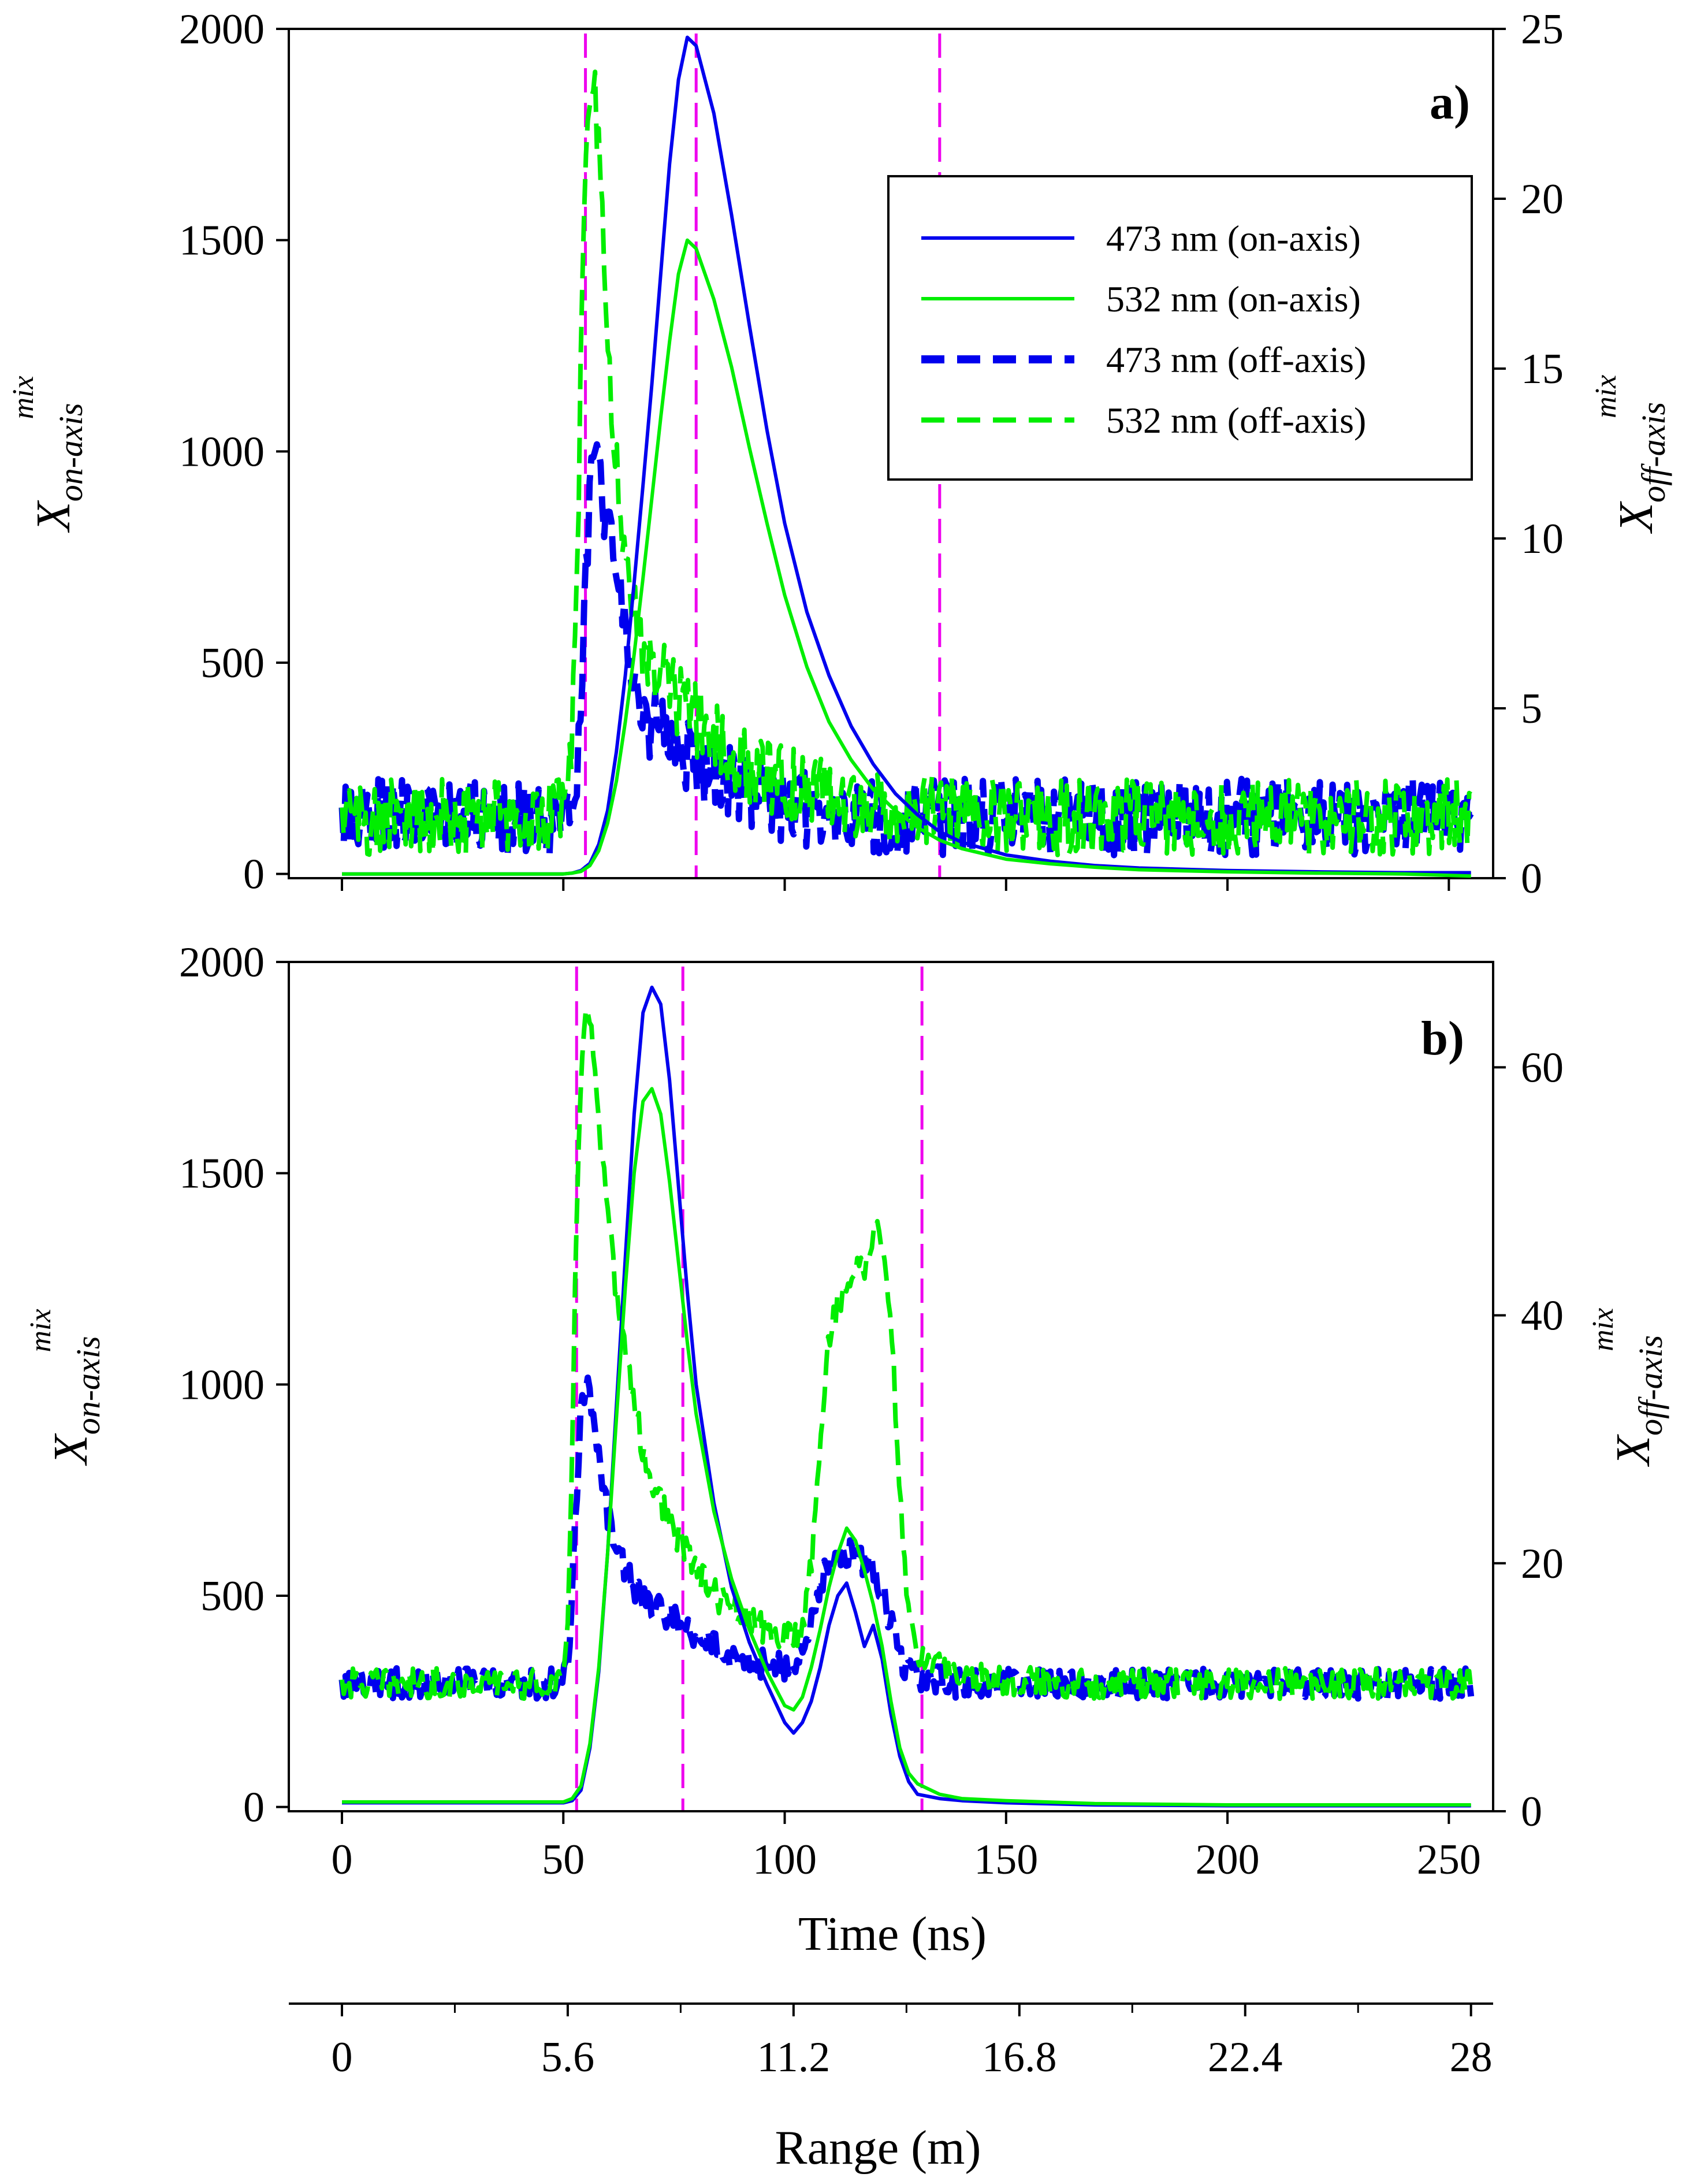 The width and height of the screenshot is (1708, 2181). What do you see at coordinates (1442, 1038) in the screenshot?
I see `panel-label-b: b)` at bounding box center [1442, 1038].